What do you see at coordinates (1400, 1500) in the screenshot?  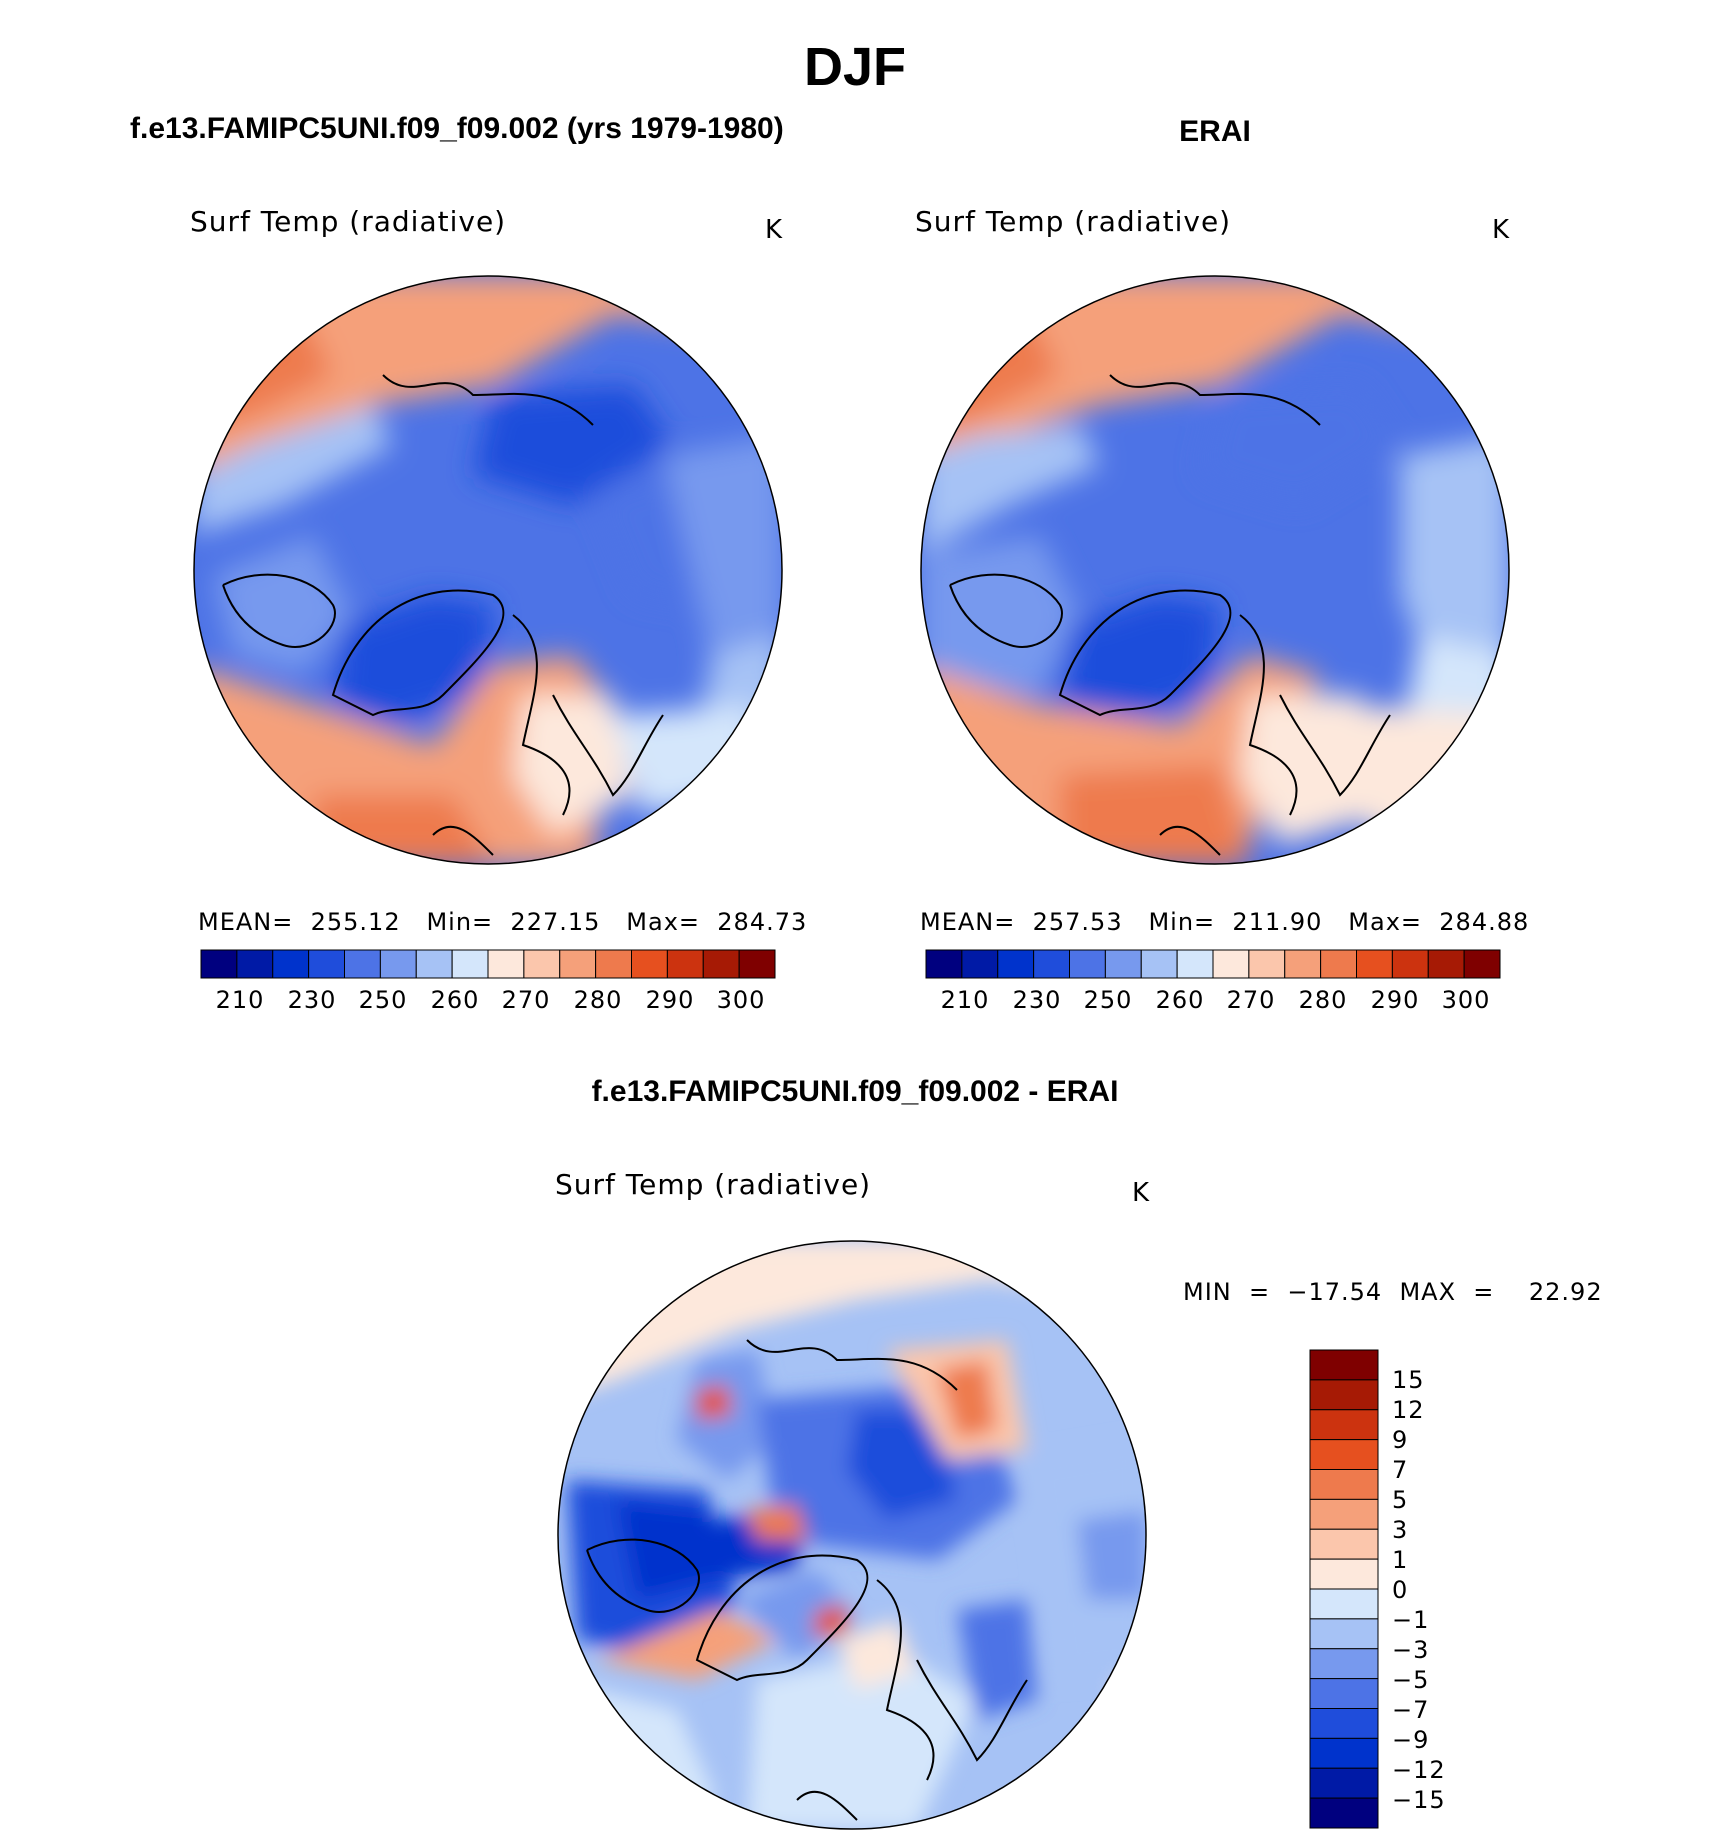 I see `colorbar-tick: 5` at bounding box center [1400, 1500].